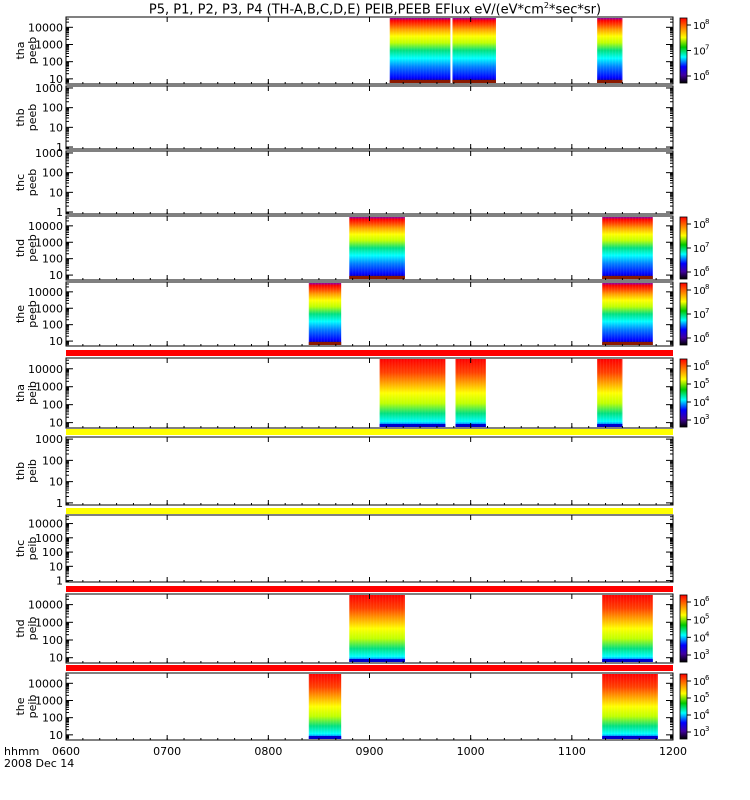 Image resolution: width=750 pixels, height=800 pixels. What do you see at coordinates (344, 183) in the screenshot?
I see `panel-thc-peeb: 1000 100 10 1 thc peeb` at bounding box center [344, 183].